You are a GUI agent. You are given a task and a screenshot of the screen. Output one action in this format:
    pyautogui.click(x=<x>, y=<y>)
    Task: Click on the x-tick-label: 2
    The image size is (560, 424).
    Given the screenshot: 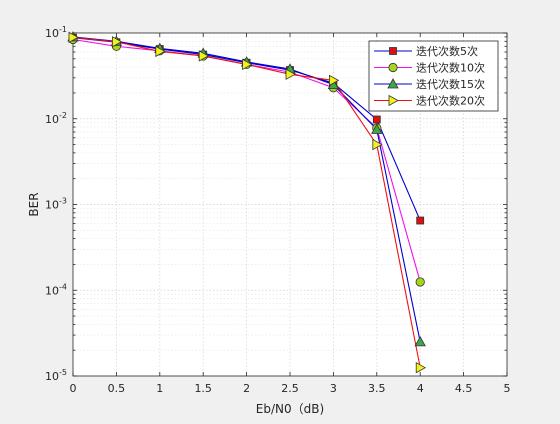 What is the action you would take?
    pyautogui.click(x=246, y=388)
    